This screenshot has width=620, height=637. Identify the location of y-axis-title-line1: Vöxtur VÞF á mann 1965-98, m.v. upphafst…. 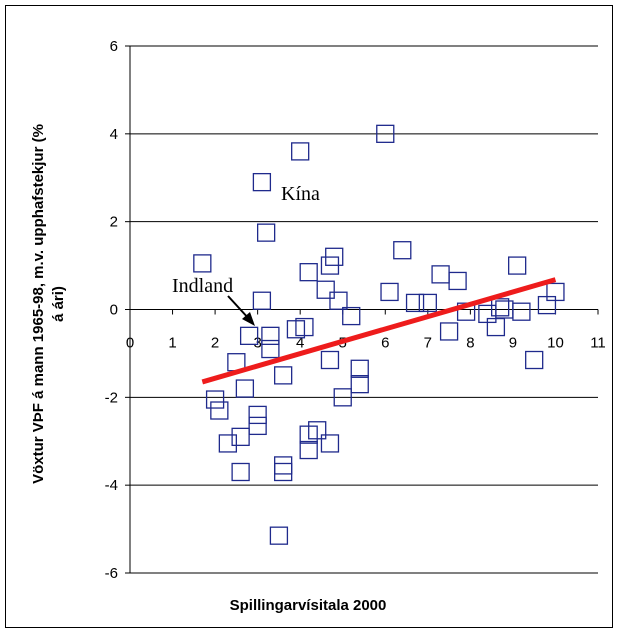
(38, 304).